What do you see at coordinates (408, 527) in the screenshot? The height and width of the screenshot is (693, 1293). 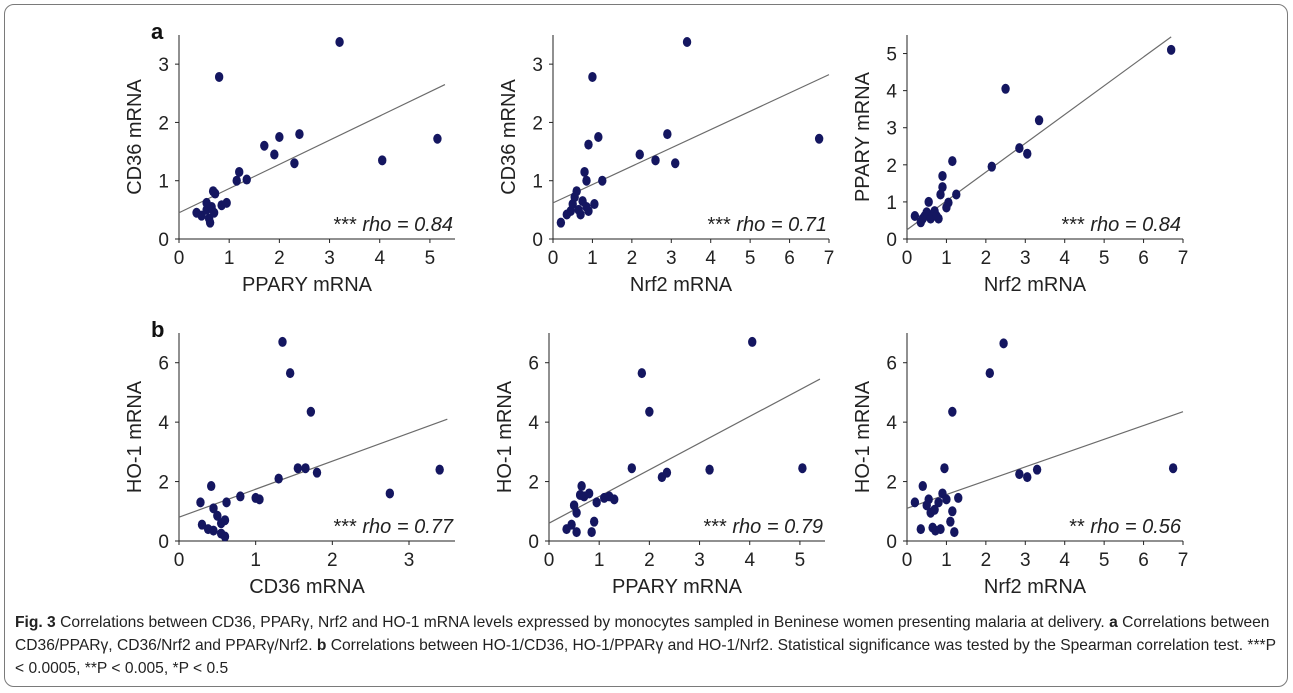 I see `rho-value: rho = 0.77` at bounding box center [408, 527].